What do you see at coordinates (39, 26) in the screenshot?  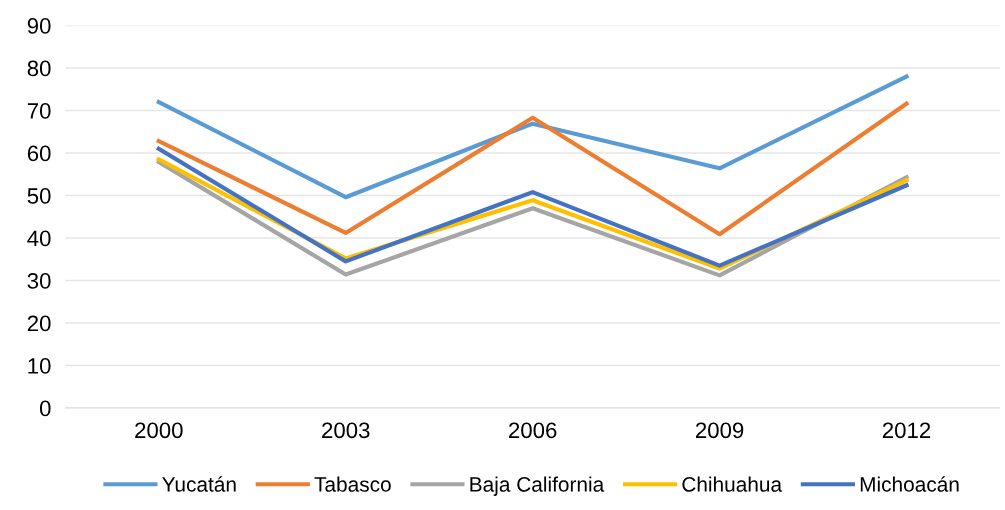 I see `y-tick-label: 90` at bounding box center [39, 26].